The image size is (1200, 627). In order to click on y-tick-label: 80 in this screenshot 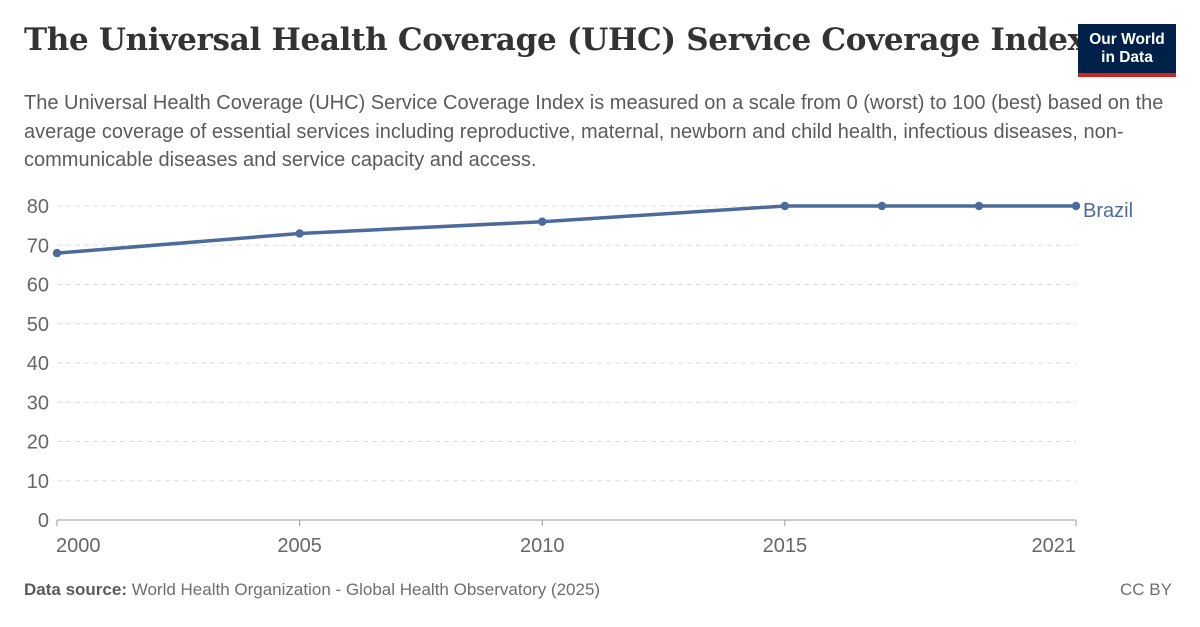, I will do `click(38, 207)`.